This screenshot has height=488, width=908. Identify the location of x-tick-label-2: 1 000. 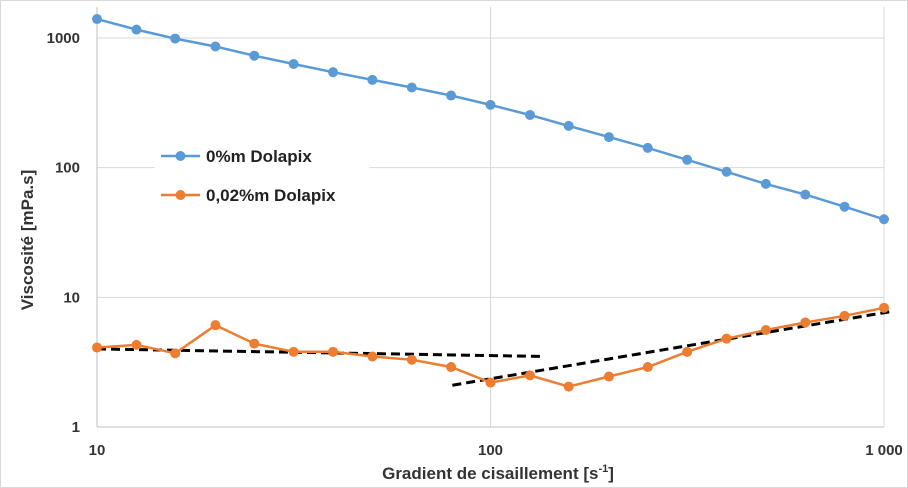
(884, 450).